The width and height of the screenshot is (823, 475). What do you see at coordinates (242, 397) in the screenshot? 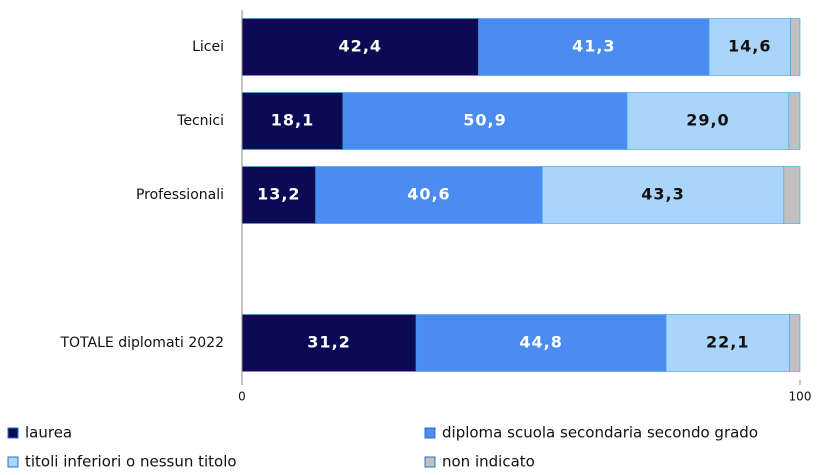
I see `x-tick-label: 0` at bounding box center [242, 397].